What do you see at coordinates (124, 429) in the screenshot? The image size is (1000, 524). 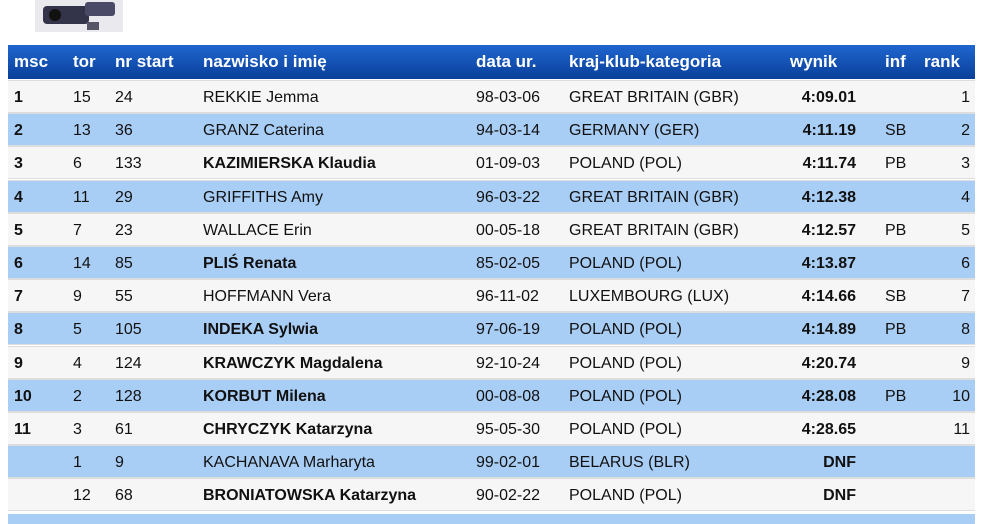 I see `cell: 61` at bounding box center [124, 429].